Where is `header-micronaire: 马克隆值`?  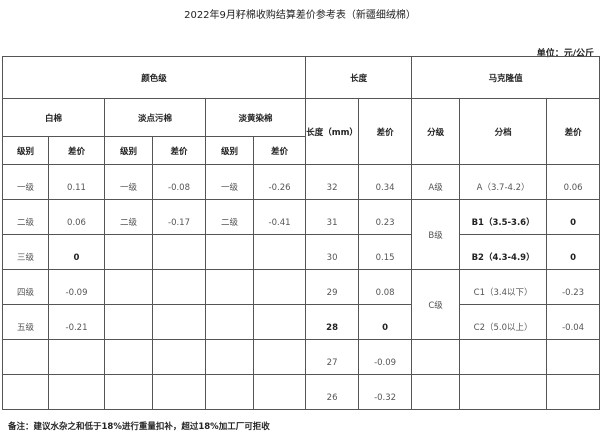
header-micronaire: 马克隆值 is located at coordinates (505, 77).